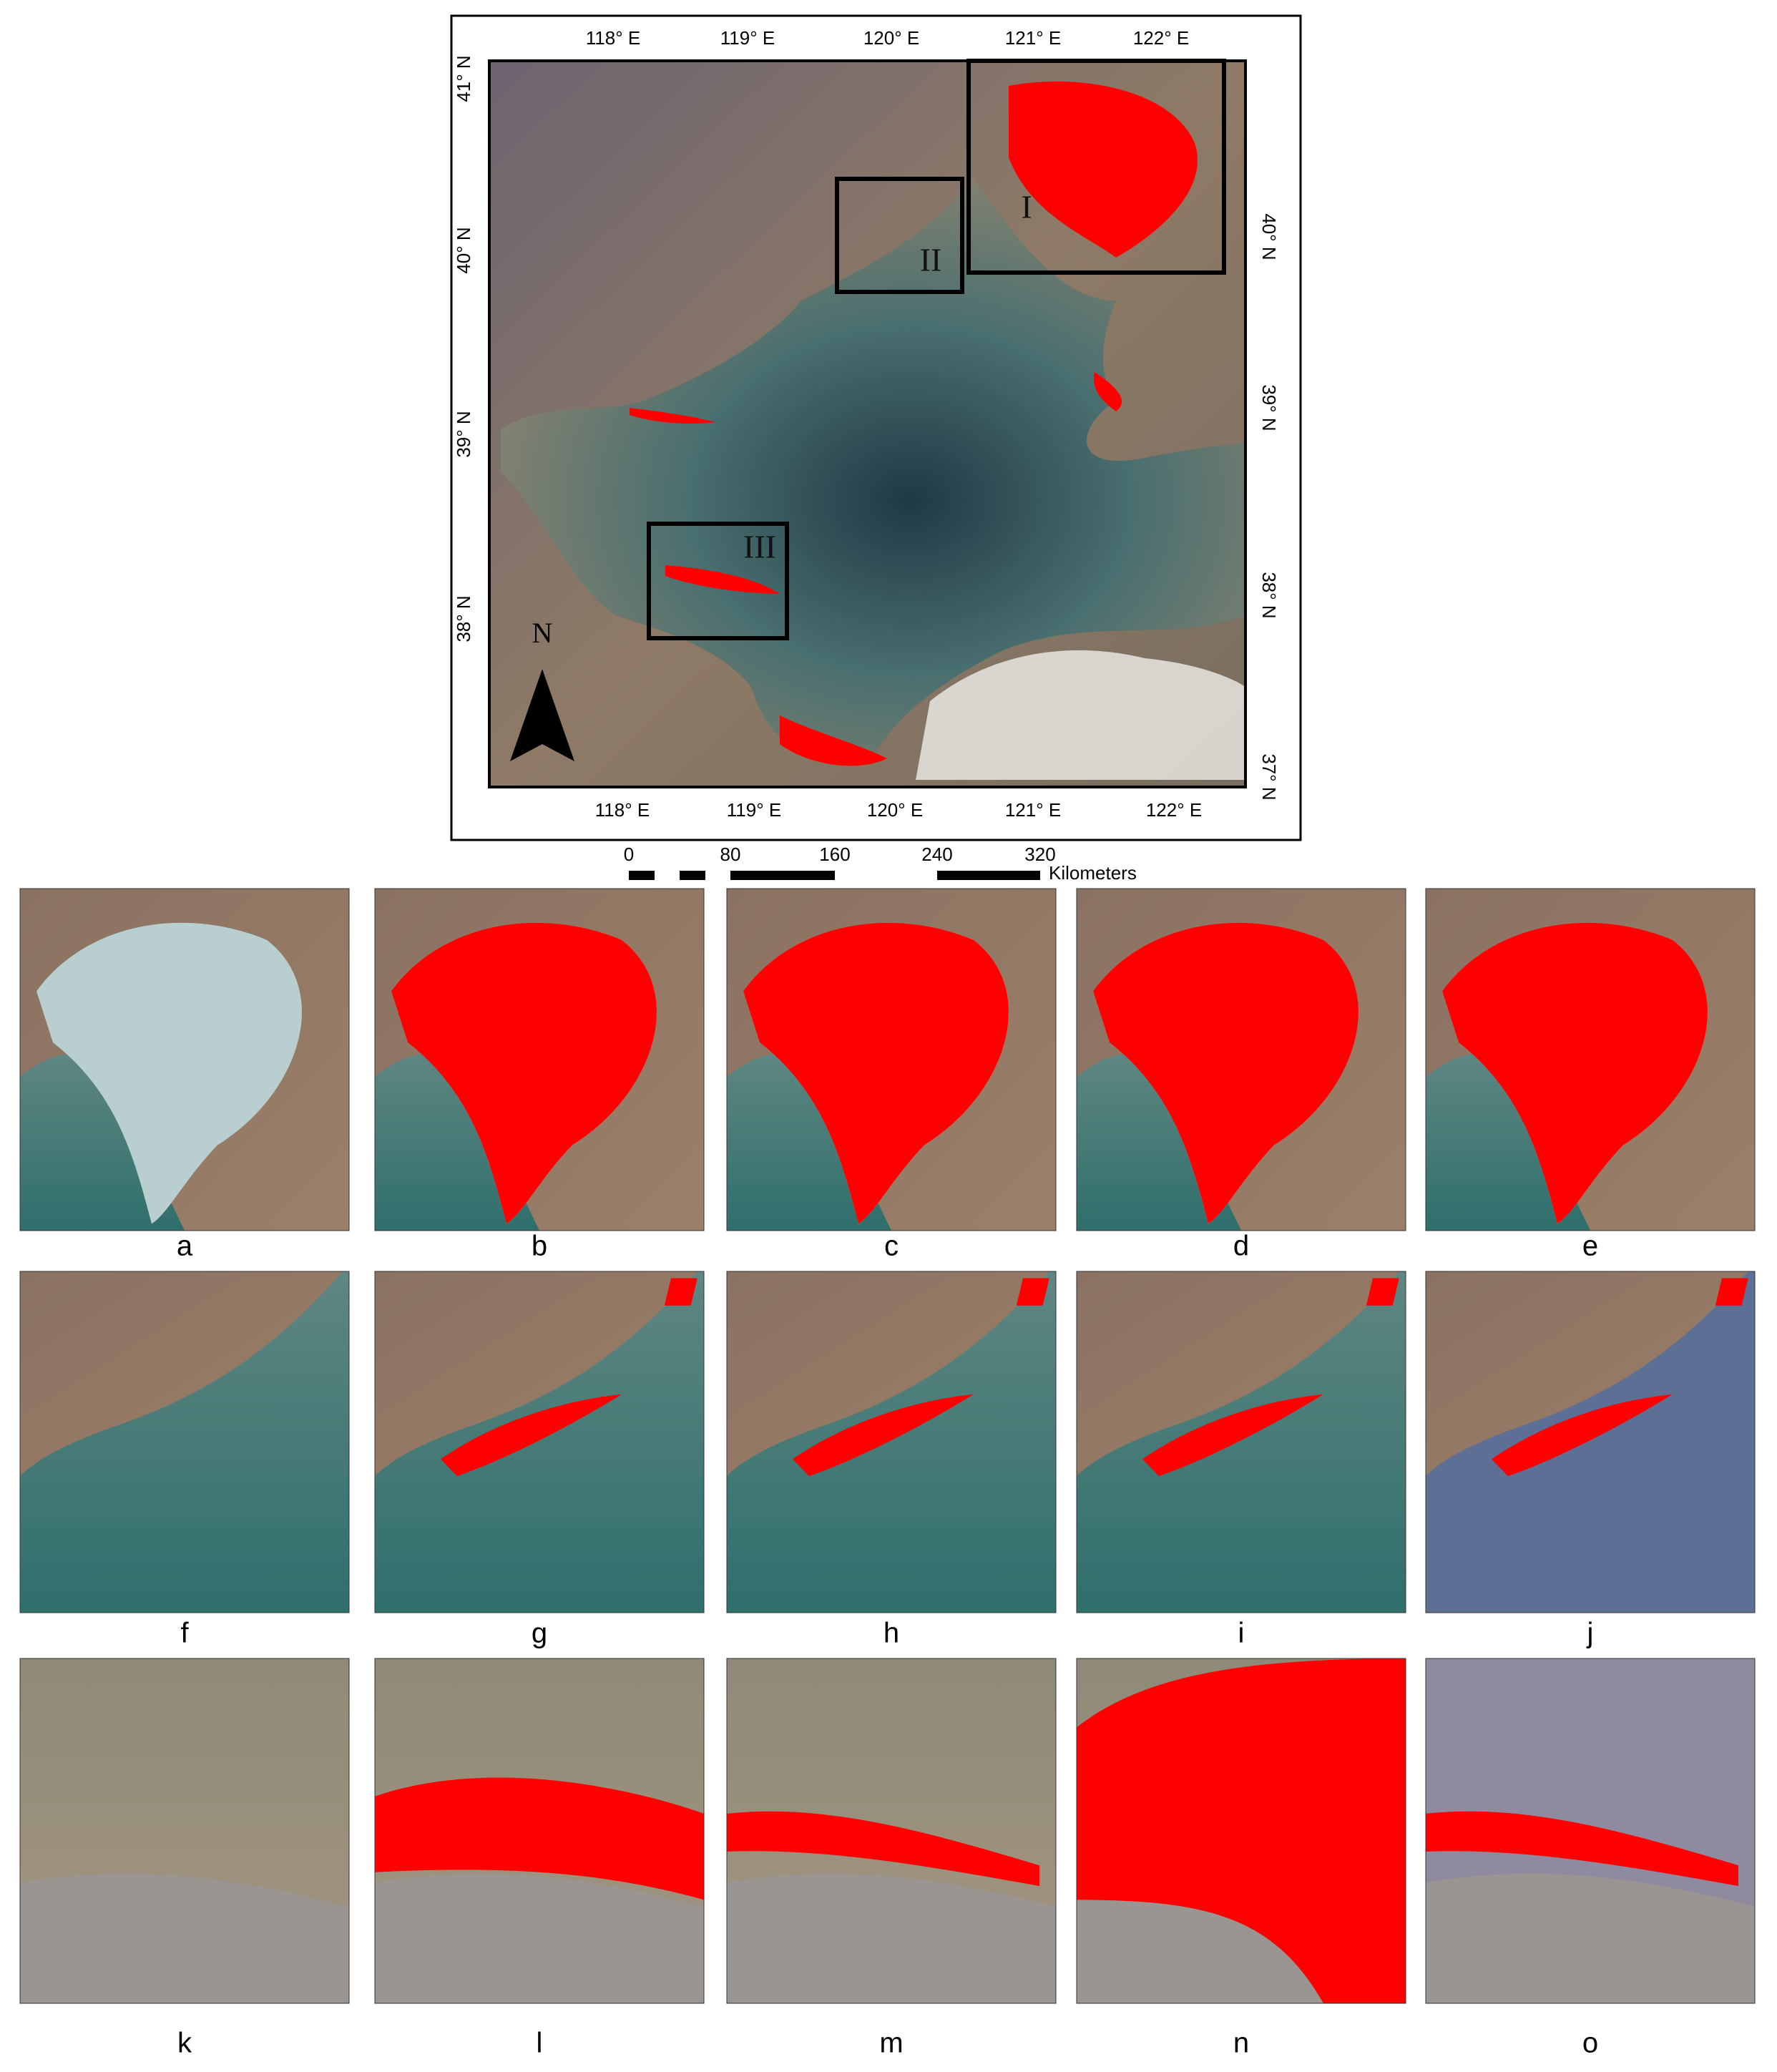  Describe the element at coordinates (185, 1246) in the screenshot. I see `panel-label: a` at that location.